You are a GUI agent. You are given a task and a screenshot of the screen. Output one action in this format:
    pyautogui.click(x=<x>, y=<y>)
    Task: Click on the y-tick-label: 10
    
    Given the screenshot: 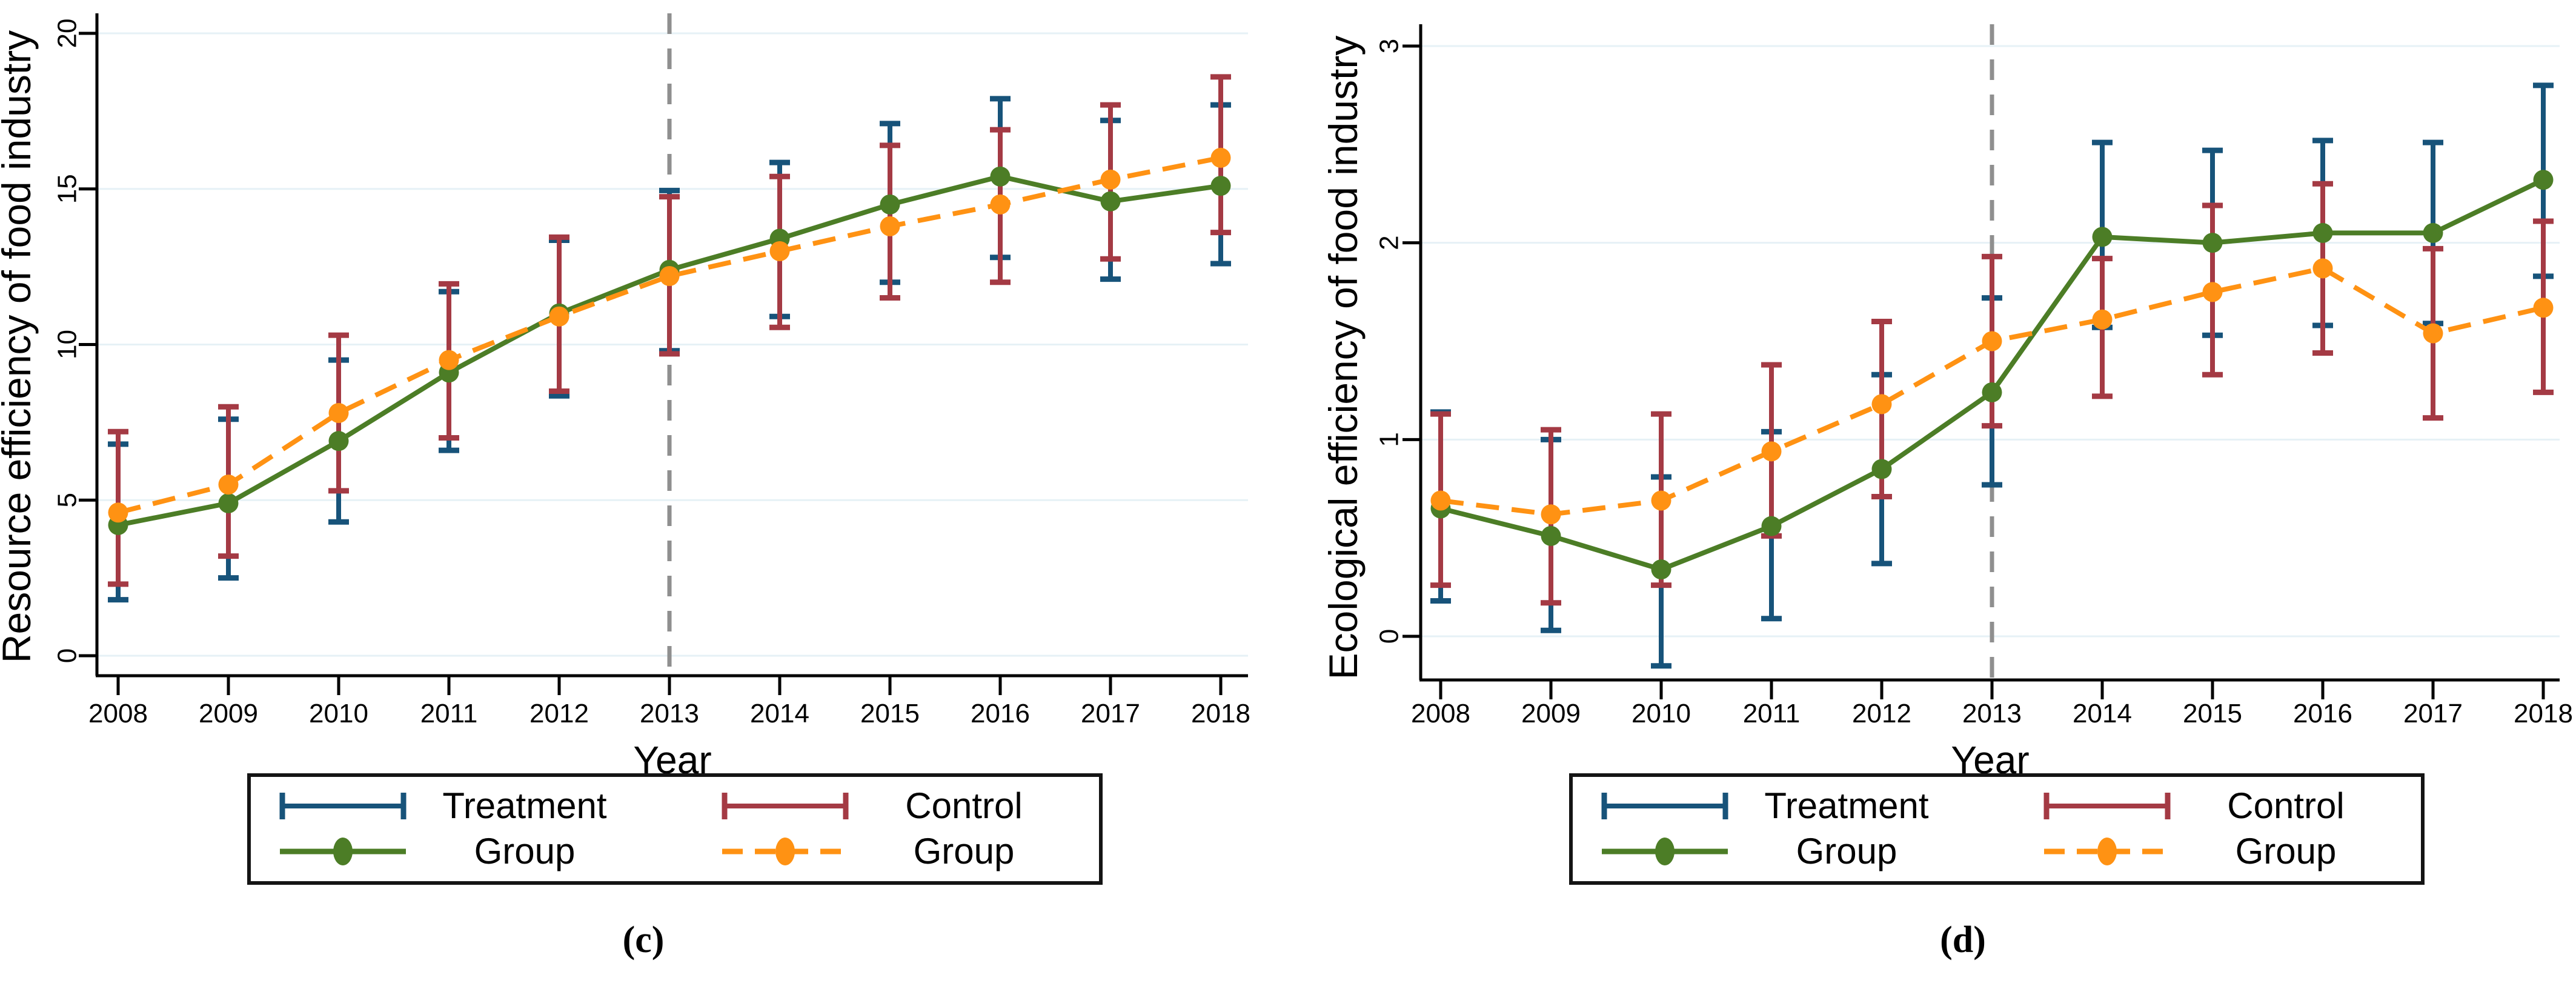 What is the action you would take?
    pyautogui.click(x=67, y=344)
    